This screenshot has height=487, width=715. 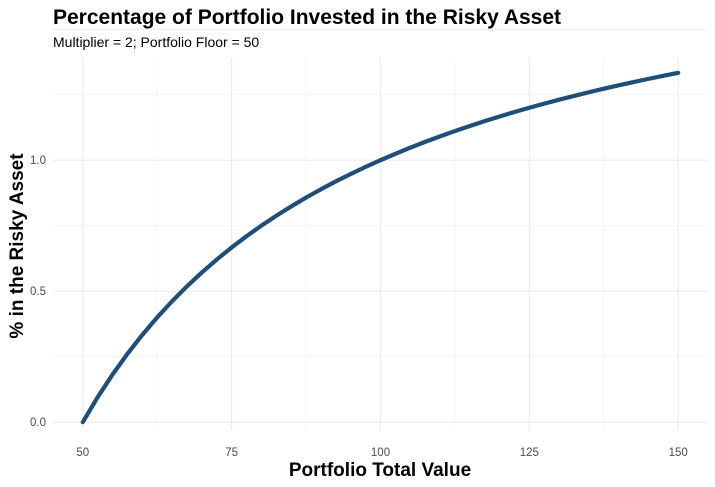 I want to click on y-axis-title: % in the Risky Asset, so click(x=17, y=246).